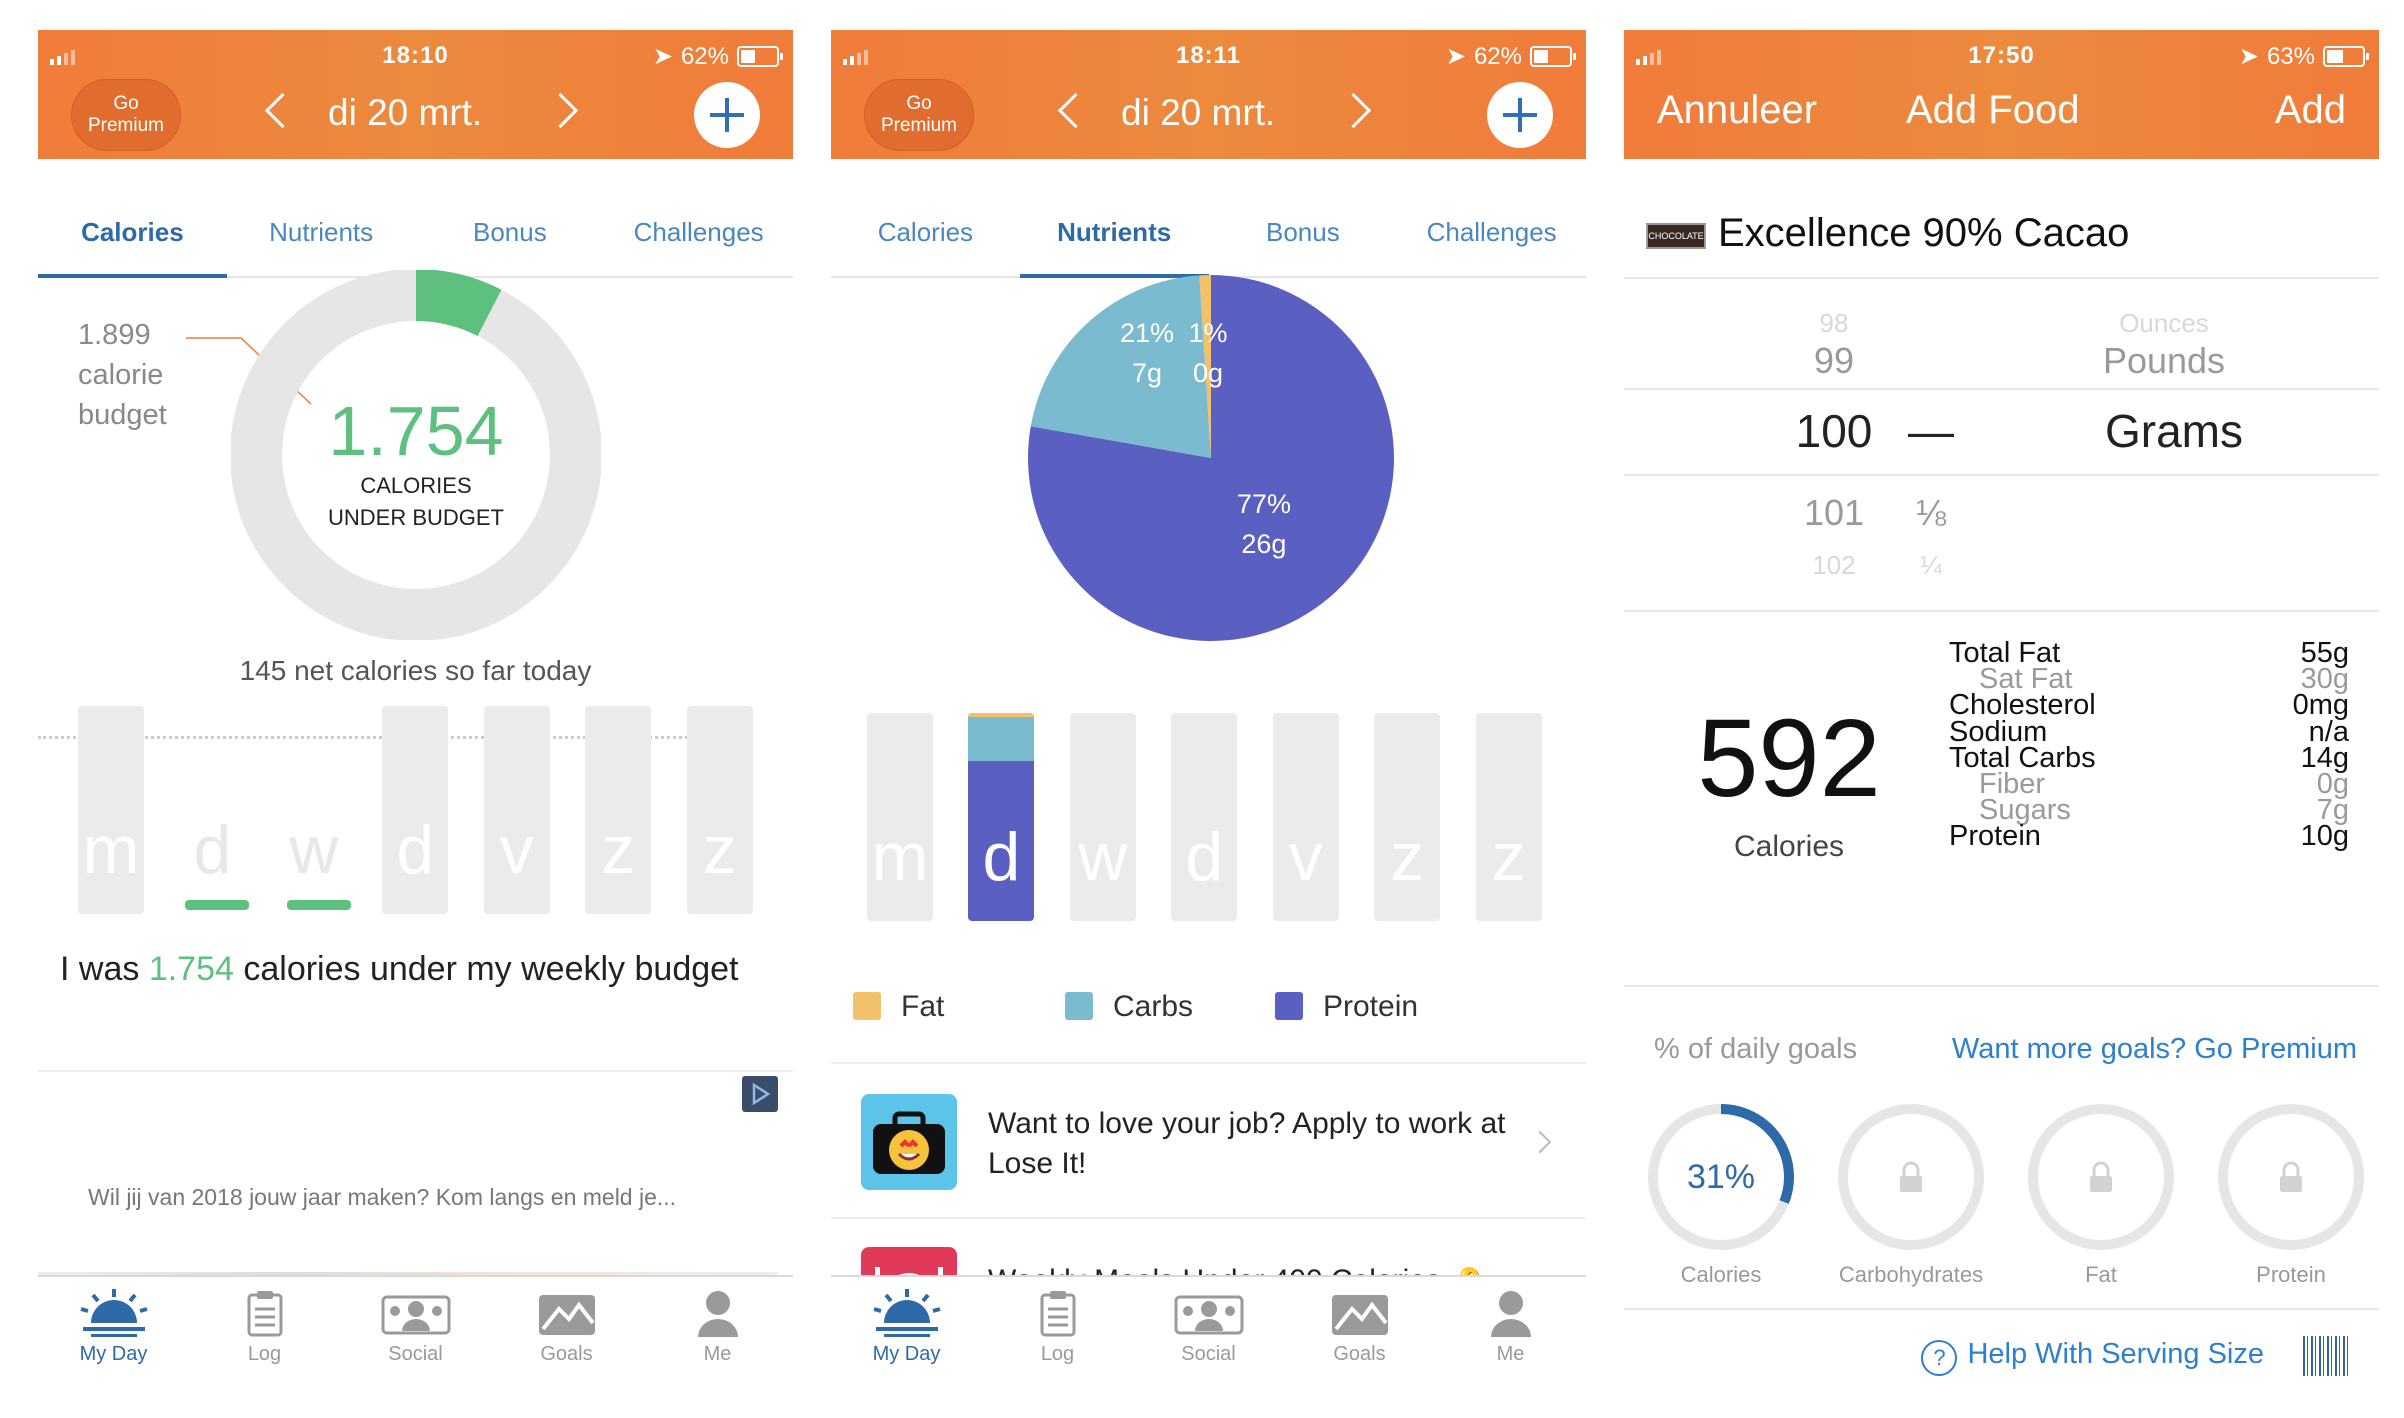 The image size is (2404, 1418). What do you see at coordinates (1057, 1354) in the screenshot?
I see `nav-label: Log` at bounding box center [1057, 1354].